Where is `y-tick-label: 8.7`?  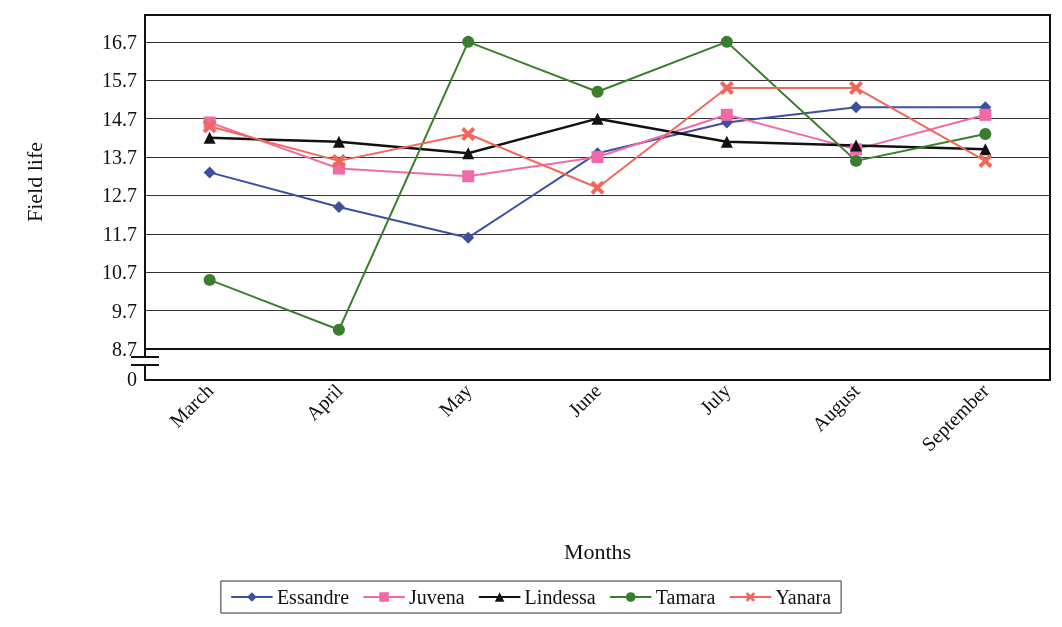
y-tick-label: 8.7 is located at coordinates (124, 349).